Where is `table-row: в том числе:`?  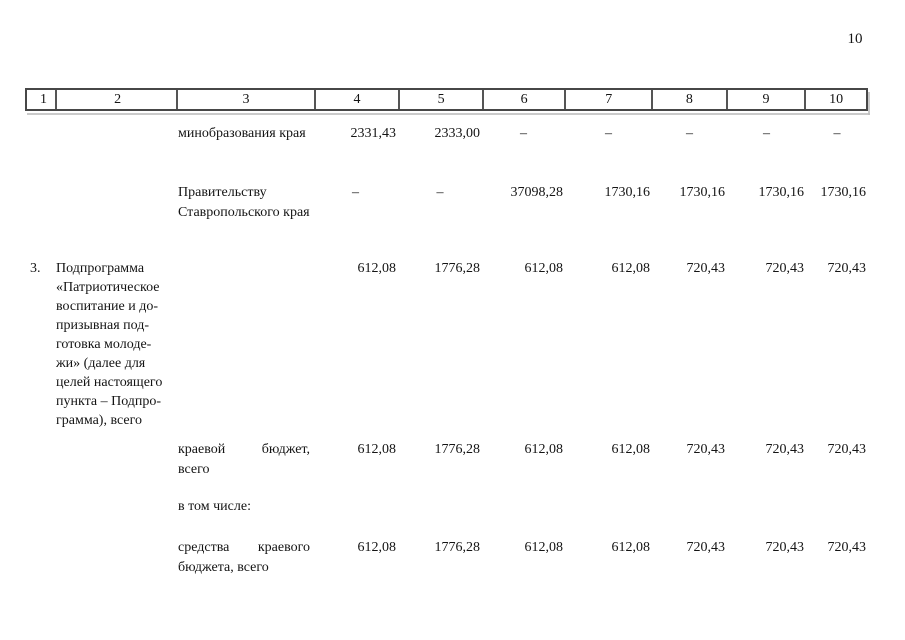 table-row: в том числе: is located at coordinates (450, 507).